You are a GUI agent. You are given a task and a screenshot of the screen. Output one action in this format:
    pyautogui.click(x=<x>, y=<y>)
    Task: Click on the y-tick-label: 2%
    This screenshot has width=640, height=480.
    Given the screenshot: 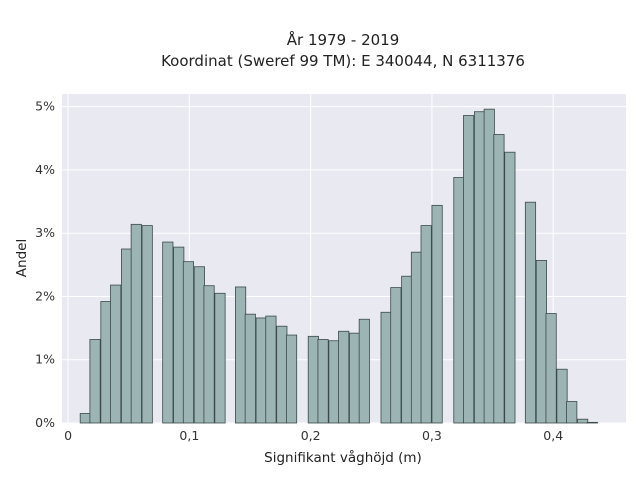 What is the action you would take?
    pyautogui.click(x=45, y=295)
    